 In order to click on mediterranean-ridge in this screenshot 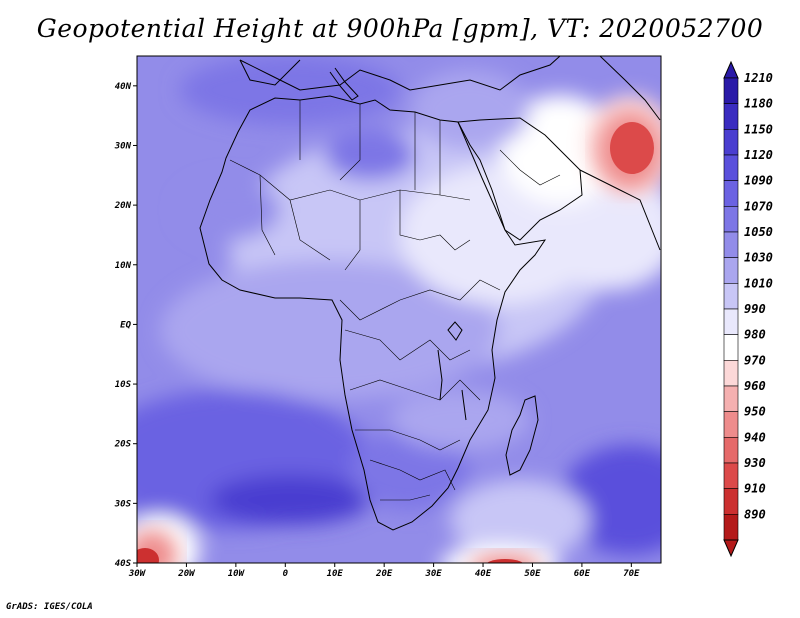, I will do `click(290, 90)`.